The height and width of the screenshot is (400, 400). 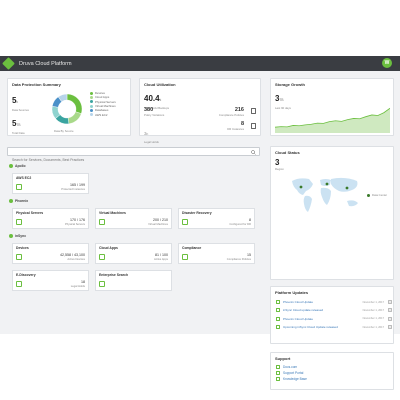 I want to click on update-link: Upcoming inSync Cloud Update released, so click(x=310, y=327).